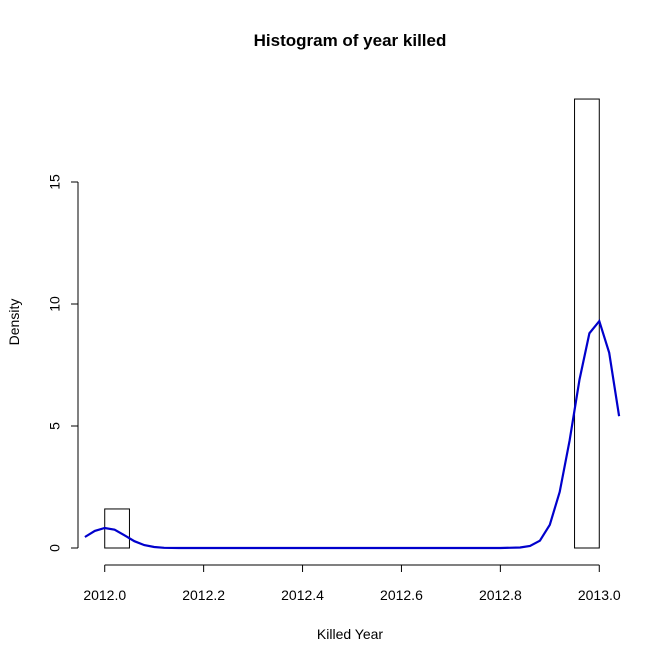 Image resolution: width=664 pixels, height=664 pixels. What do you see at coordinates (587, 323) in the screenshot?
I see `histogram-bar` at bounding box center [587, 323].